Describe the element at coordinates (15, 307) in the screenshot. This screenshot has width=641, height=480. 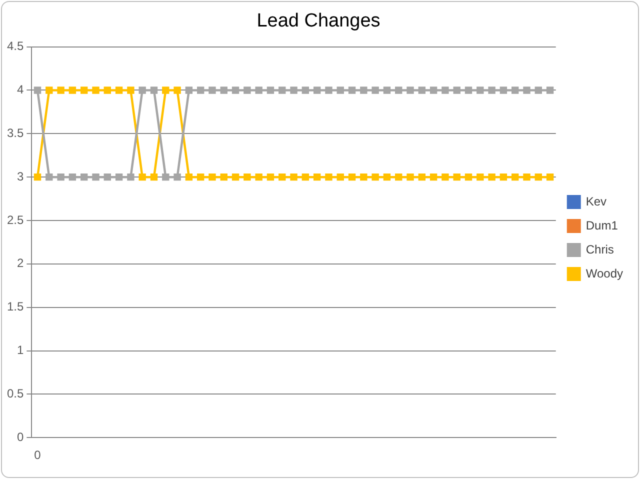
I see `y-tick-label: 1.5` at that location.